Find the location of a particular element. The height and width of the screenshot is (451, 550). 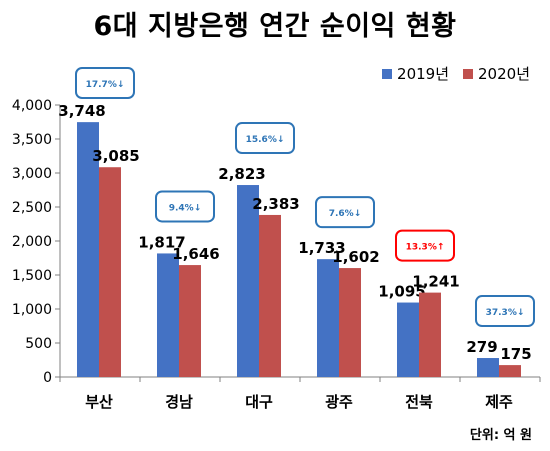

data-label-2019: 1,733 is located at coordinates (321, 248).